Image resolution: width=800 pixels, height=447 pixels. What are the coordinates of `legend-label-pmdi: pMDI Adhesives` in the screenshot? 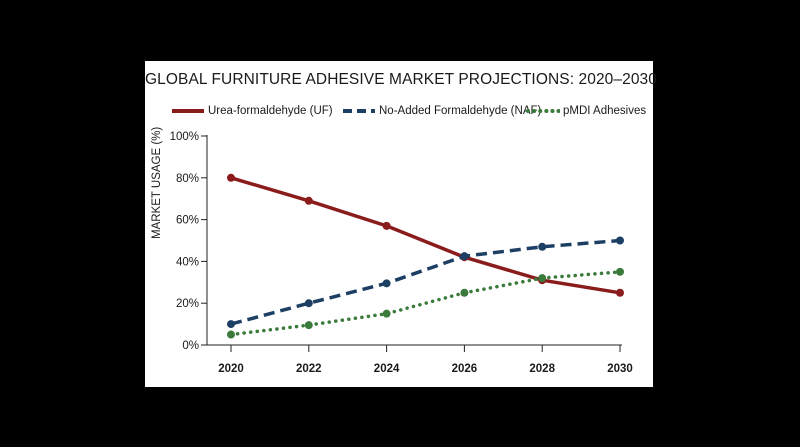 It's located at (605, 111).